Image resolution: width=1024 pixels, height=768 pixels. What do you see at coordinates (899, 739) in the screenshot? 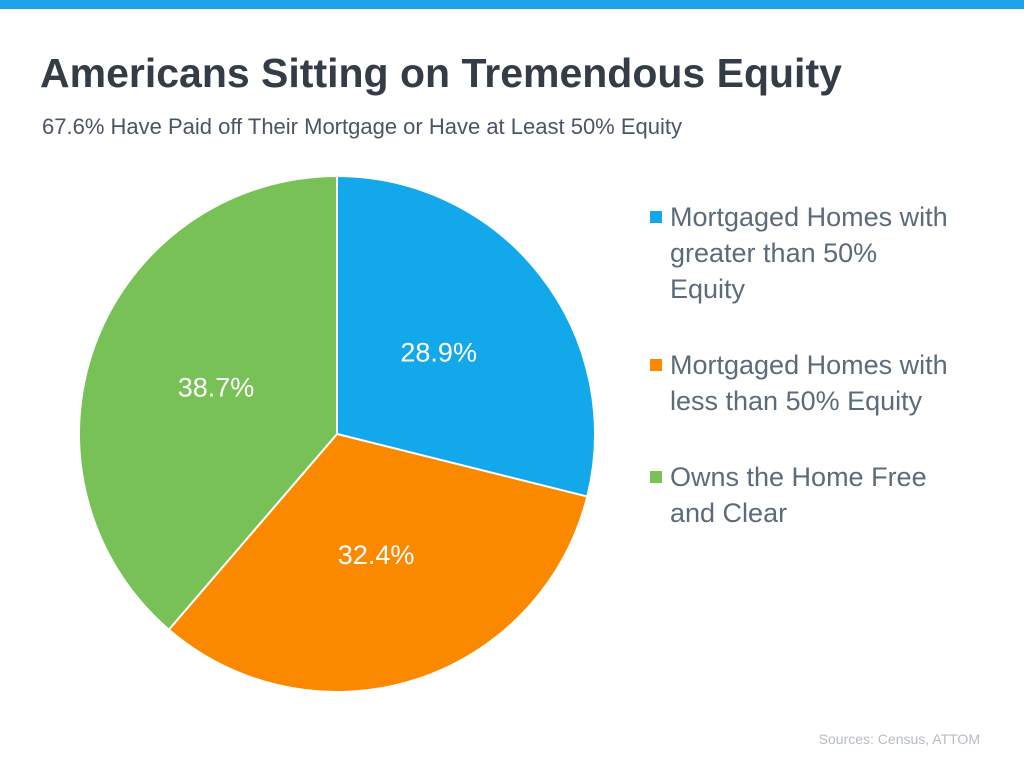
I see `source-note: Sources: Census, ATTOM` at bounding box center [899, 739].